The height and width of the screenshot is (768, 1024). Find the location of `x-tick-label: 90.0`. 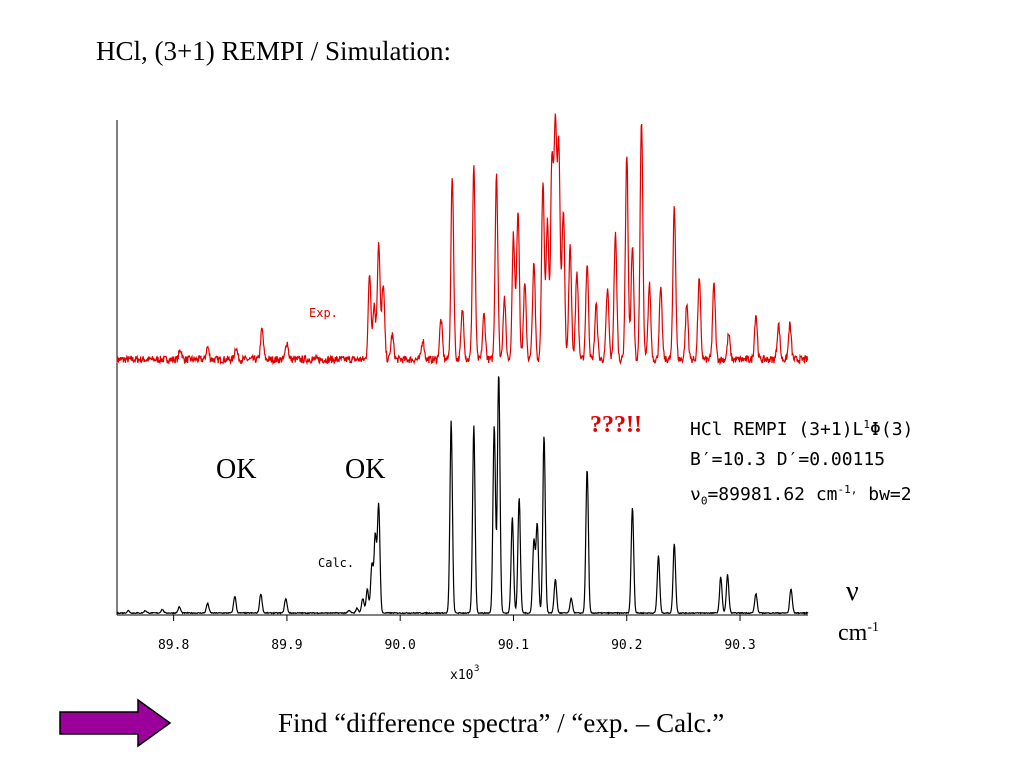

x-tick-label: 90.0 is located at coordinates (400, 645).